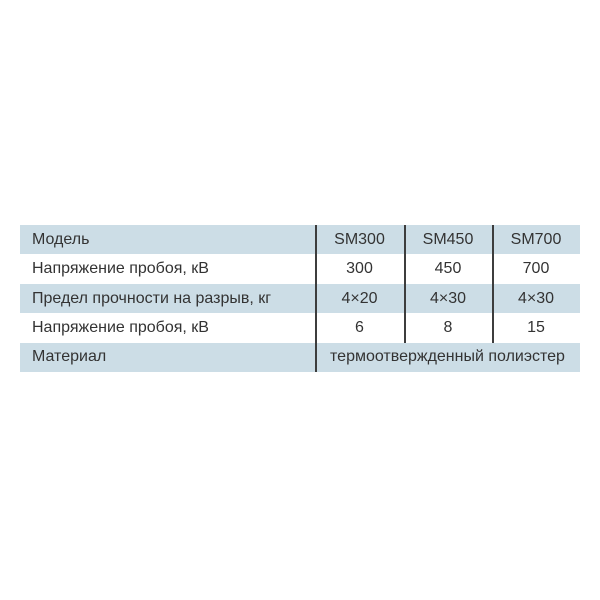  I want to click on cell-breakdown2-sm700: 15, so click(536, 327).